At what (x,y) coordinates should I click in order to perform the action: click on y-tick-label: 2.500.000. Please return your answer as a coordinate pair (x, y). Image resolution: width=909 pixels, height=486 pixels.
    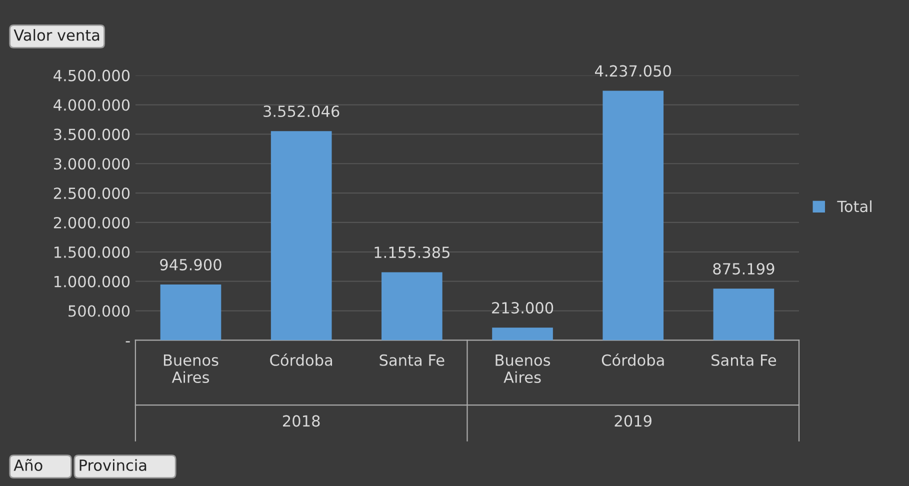
    Looking at the image, I should click on (92, 194).